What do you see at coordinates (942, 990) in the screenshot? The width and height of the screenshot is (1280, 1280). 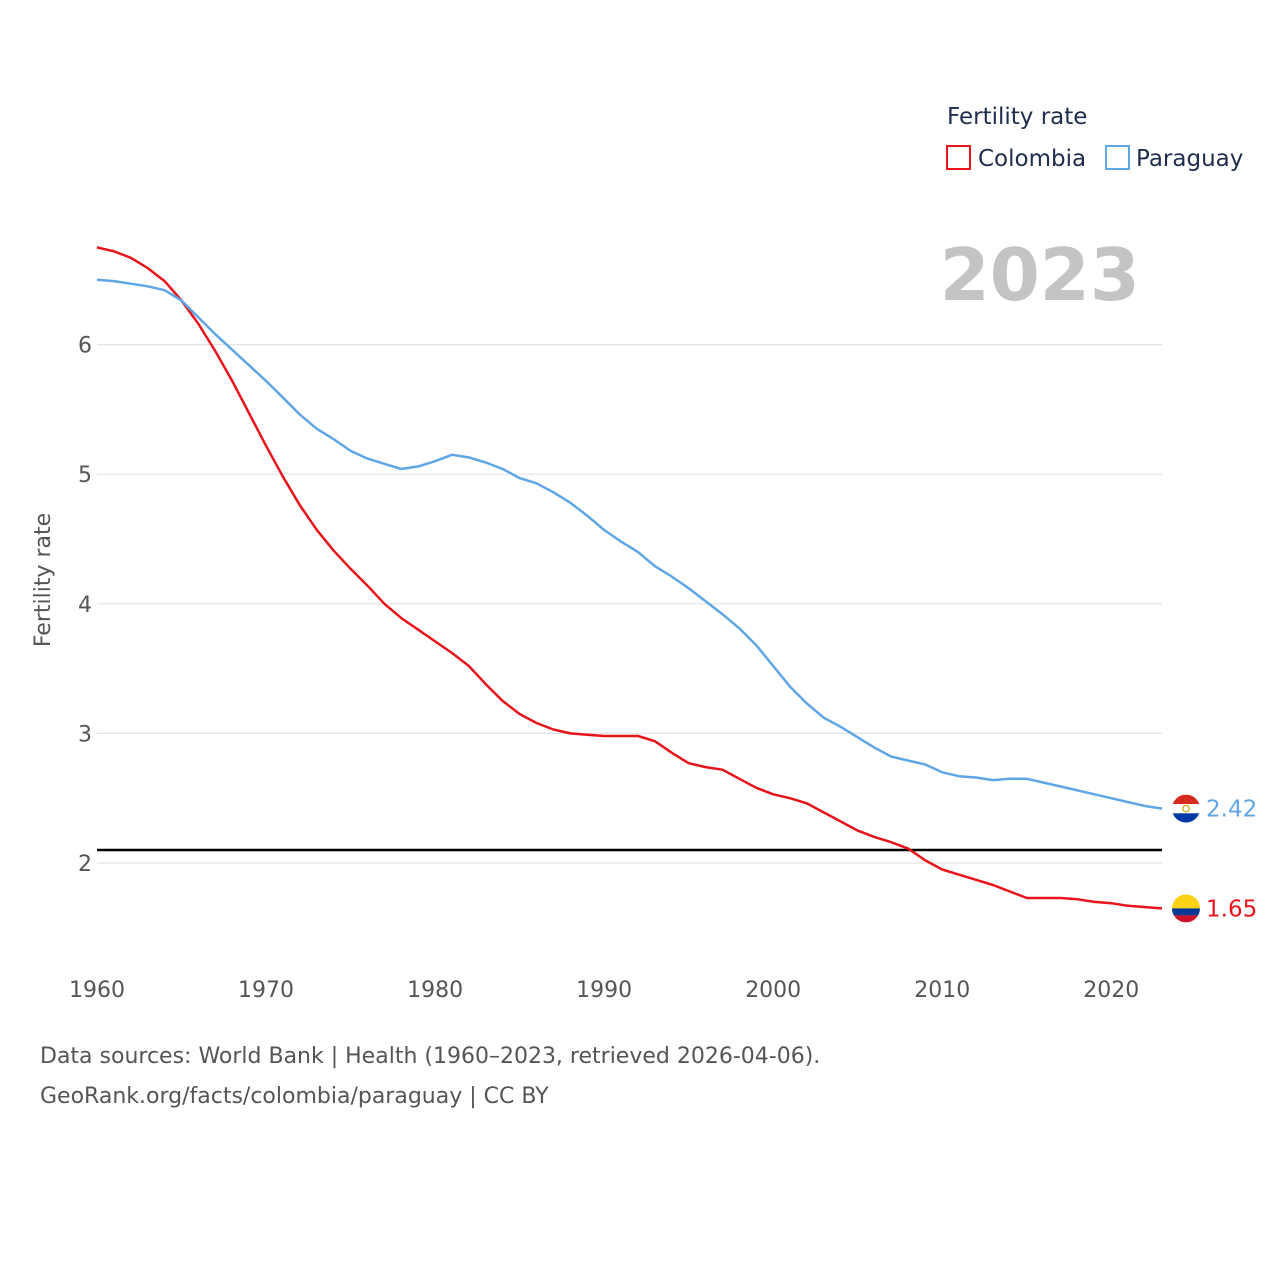 I see `x-tick-label-2010: 2010` at bounding box center [942, 990].